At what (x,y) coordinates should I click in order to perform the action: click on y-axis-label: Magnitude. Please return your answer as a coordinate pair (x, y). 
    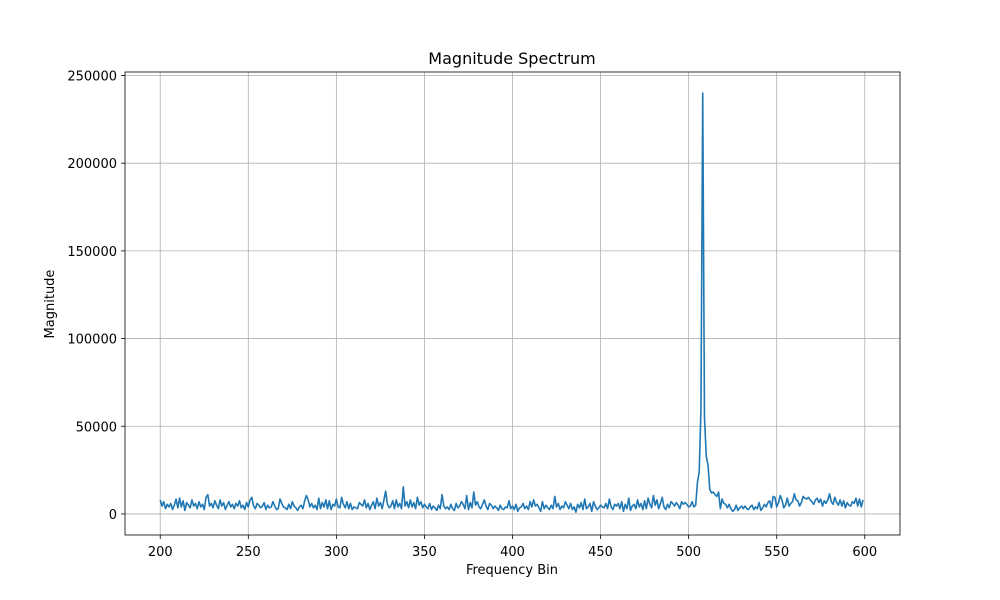
    Looking at the image, I should click on (50, 304).